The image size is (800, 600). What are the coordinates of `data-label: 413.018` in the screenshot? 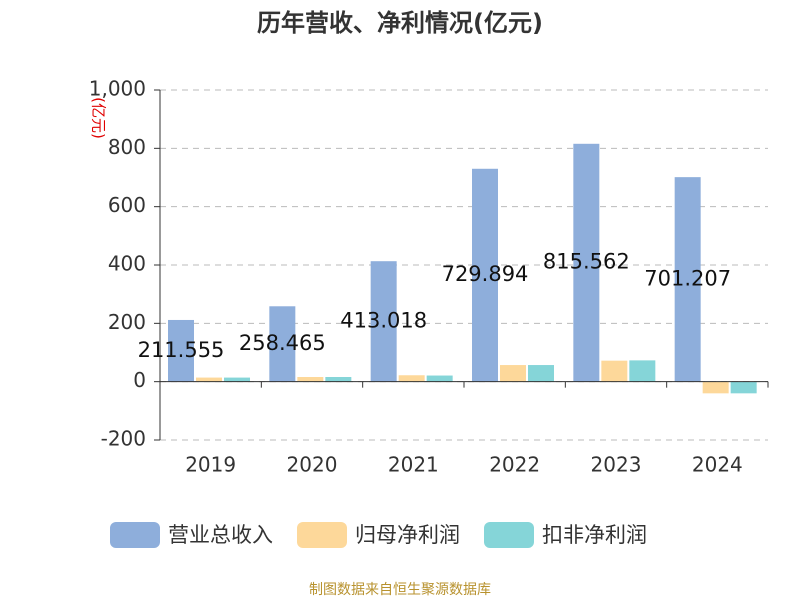 It's located at (383, 320).